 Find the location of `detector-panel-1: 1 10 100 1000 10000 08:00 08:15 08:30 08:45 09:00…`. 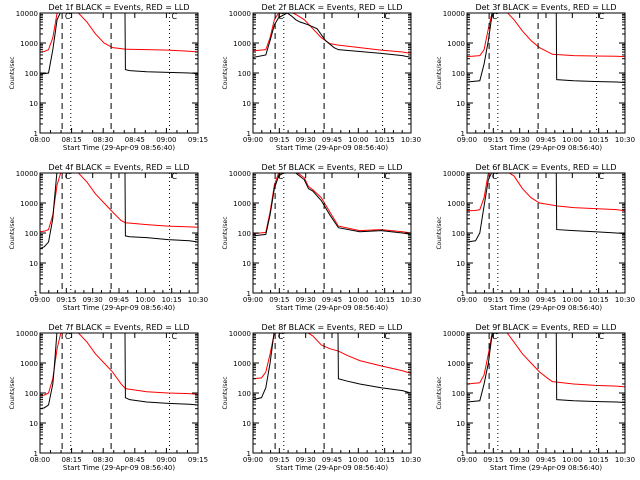

detector-panel-1: 1 10 100 1000 10000 08:00 08:15 08:30 08:45 09:00… is located at coordinates (108, 77).